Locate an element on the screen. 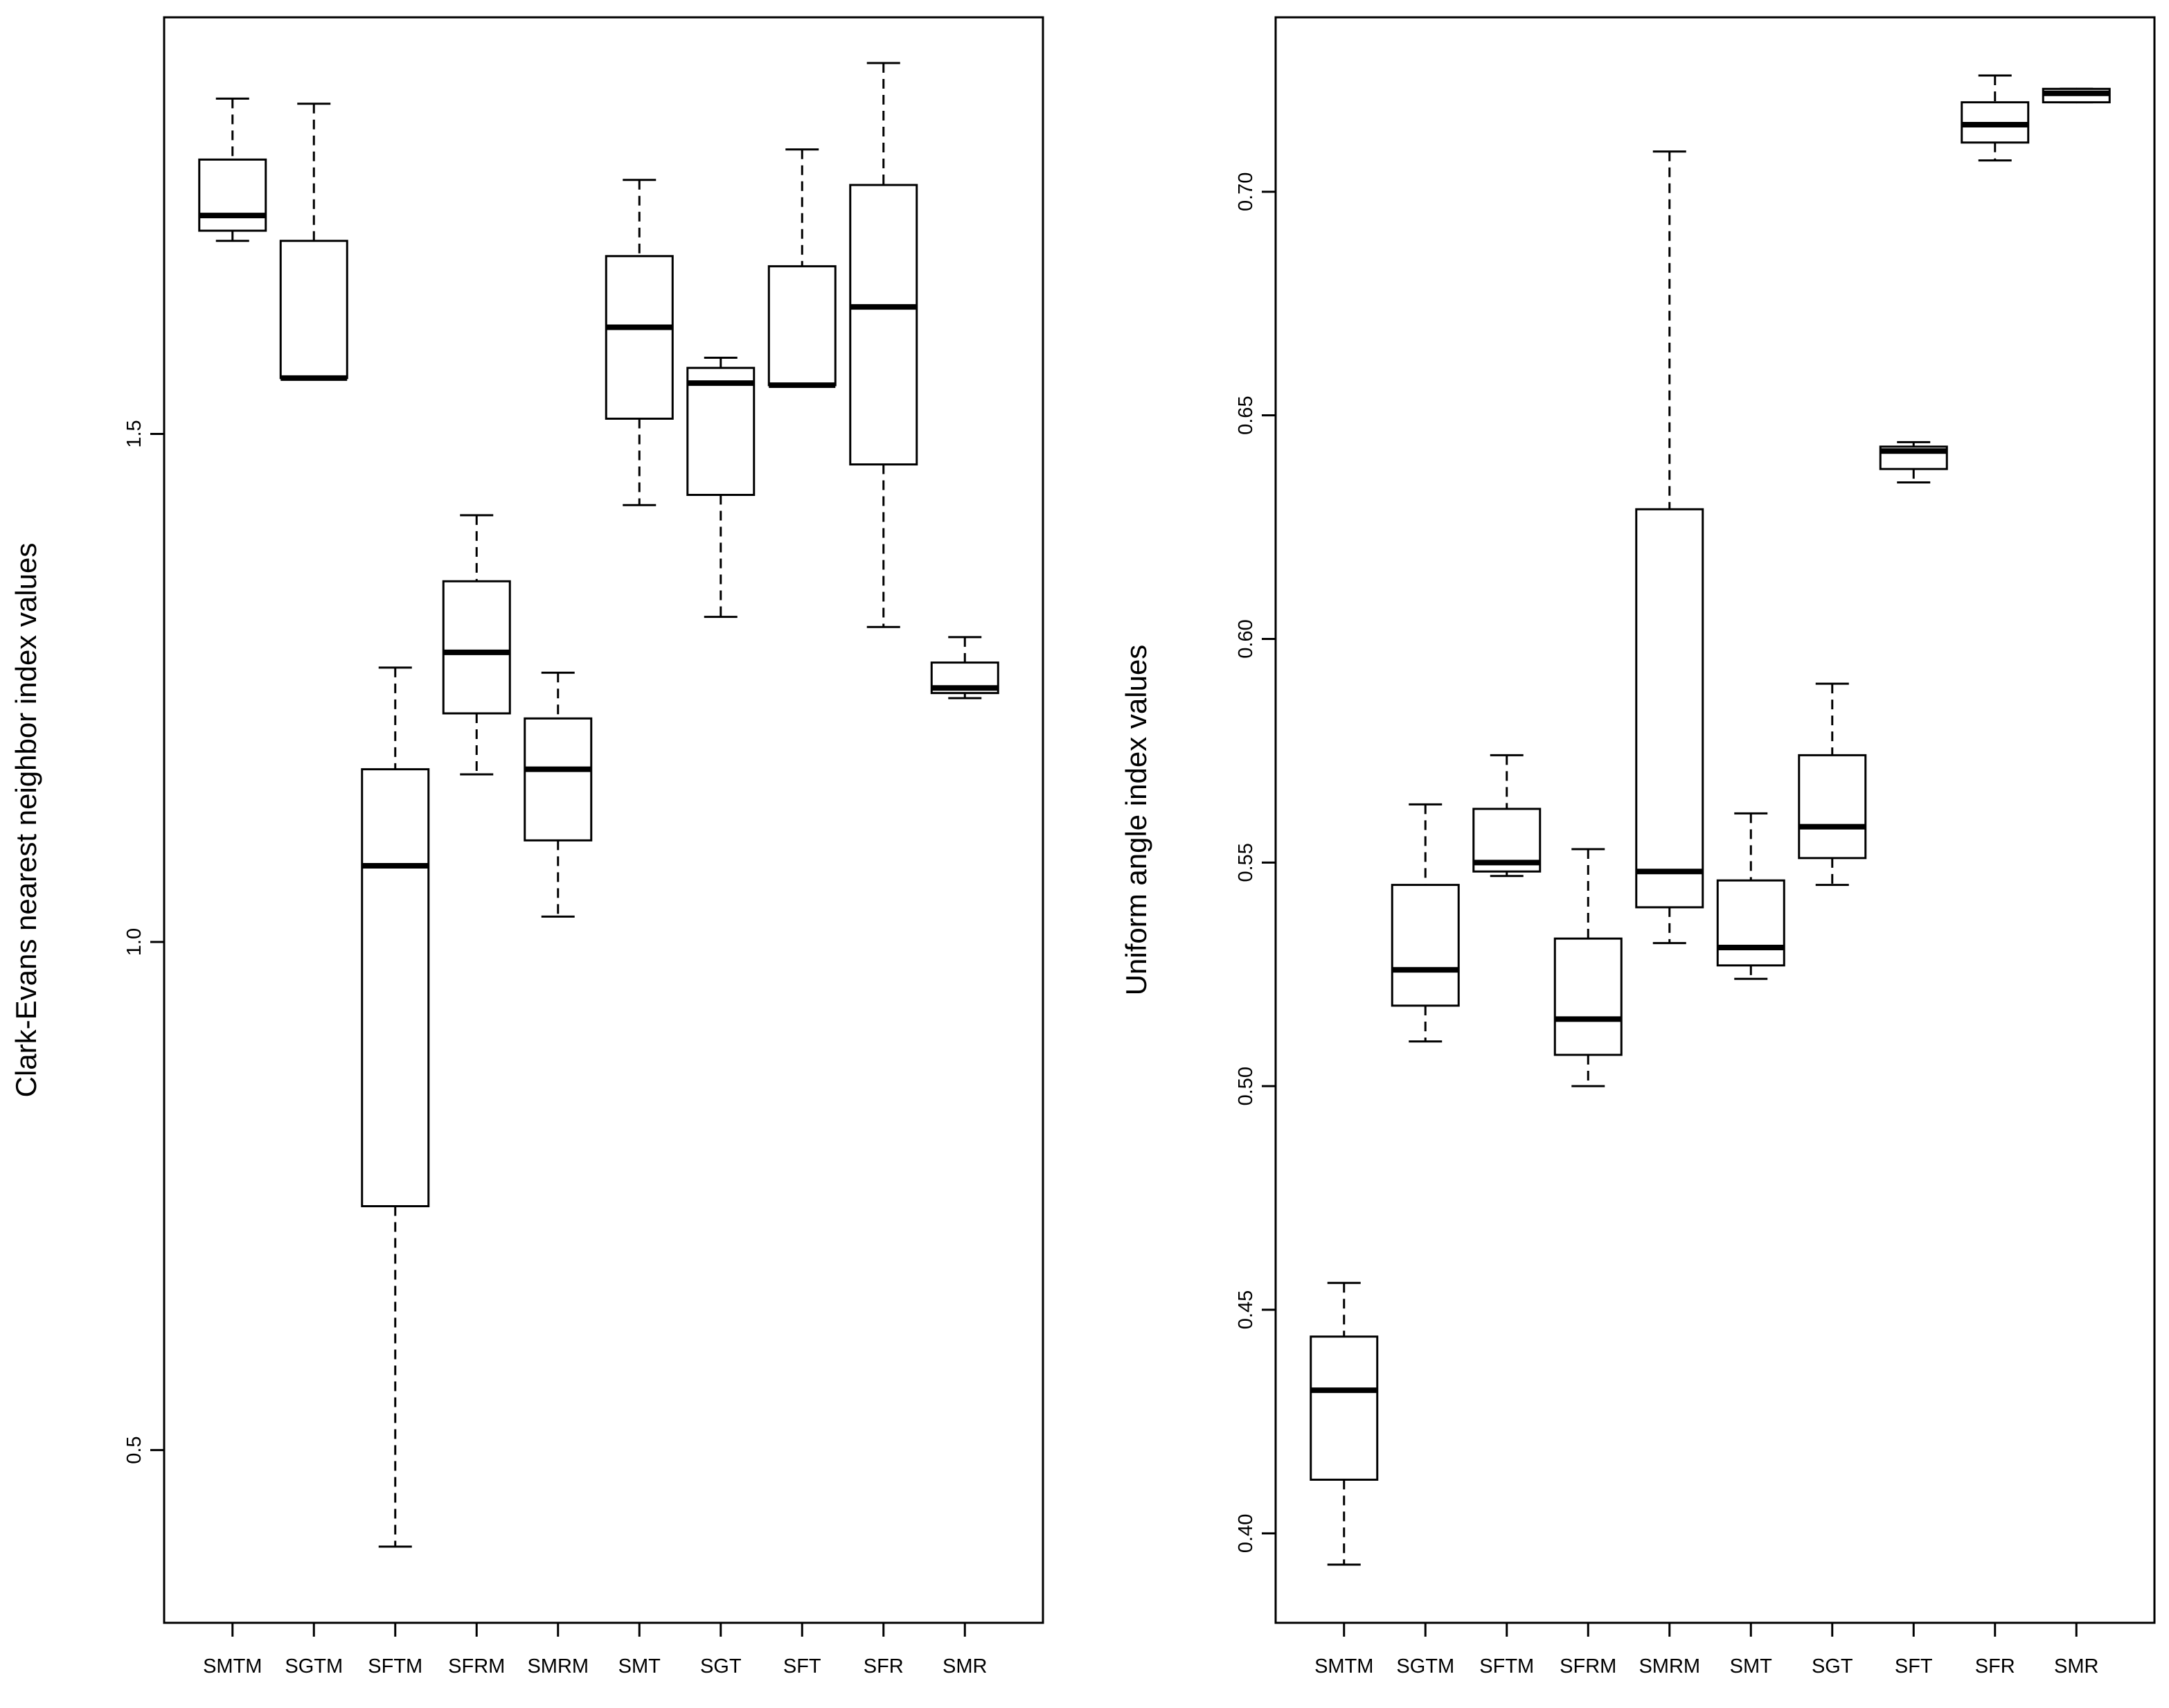 The image size is (2169, 1708). y-tick-label: 0.45 is located at coordinates (1246, 1309).